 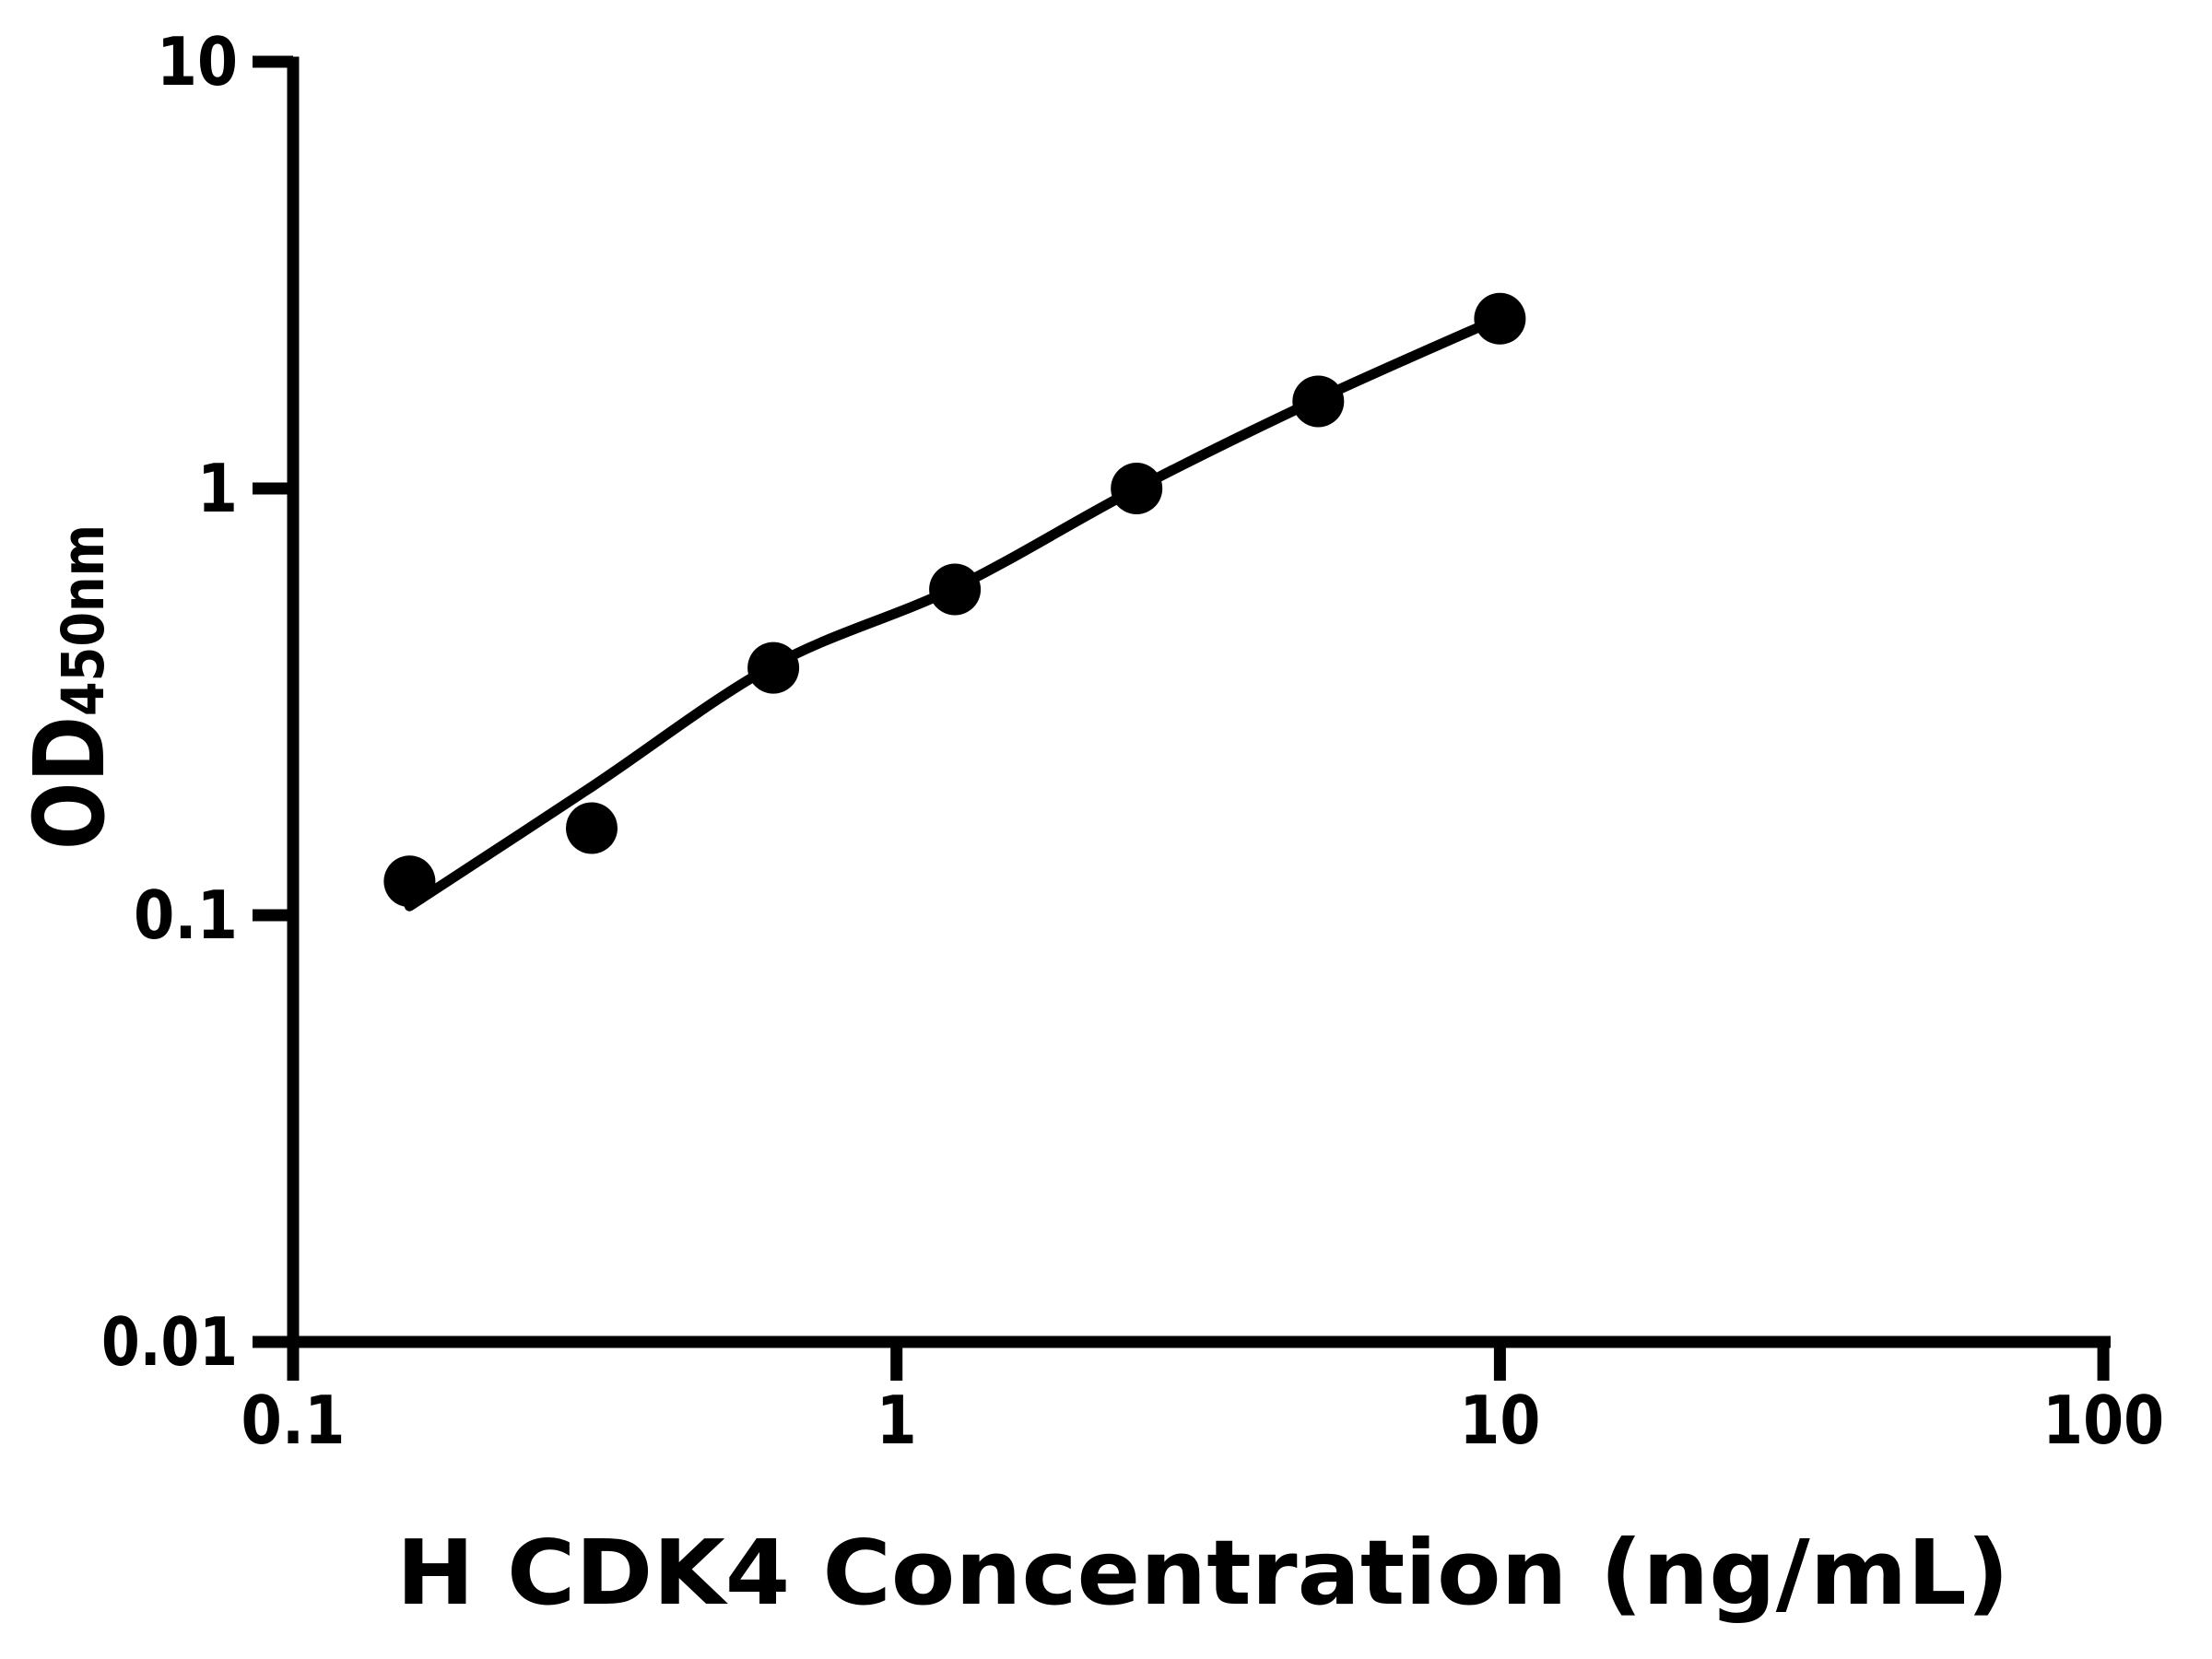 I want to click on x-tick-label-1: 1, so click(x=897, y=1420).